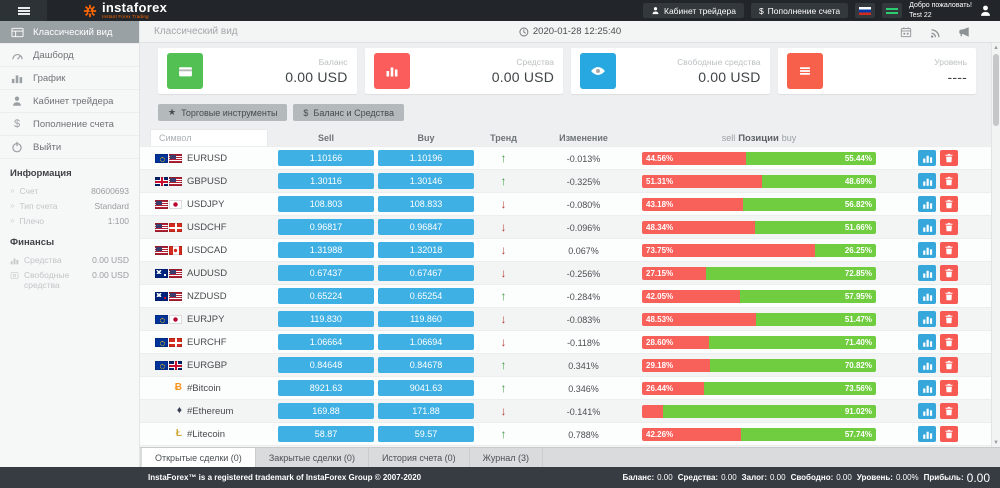  Describe the element at coordinates (426, 319) in the screenshot. I see `buy-button: 119.860` at that location.